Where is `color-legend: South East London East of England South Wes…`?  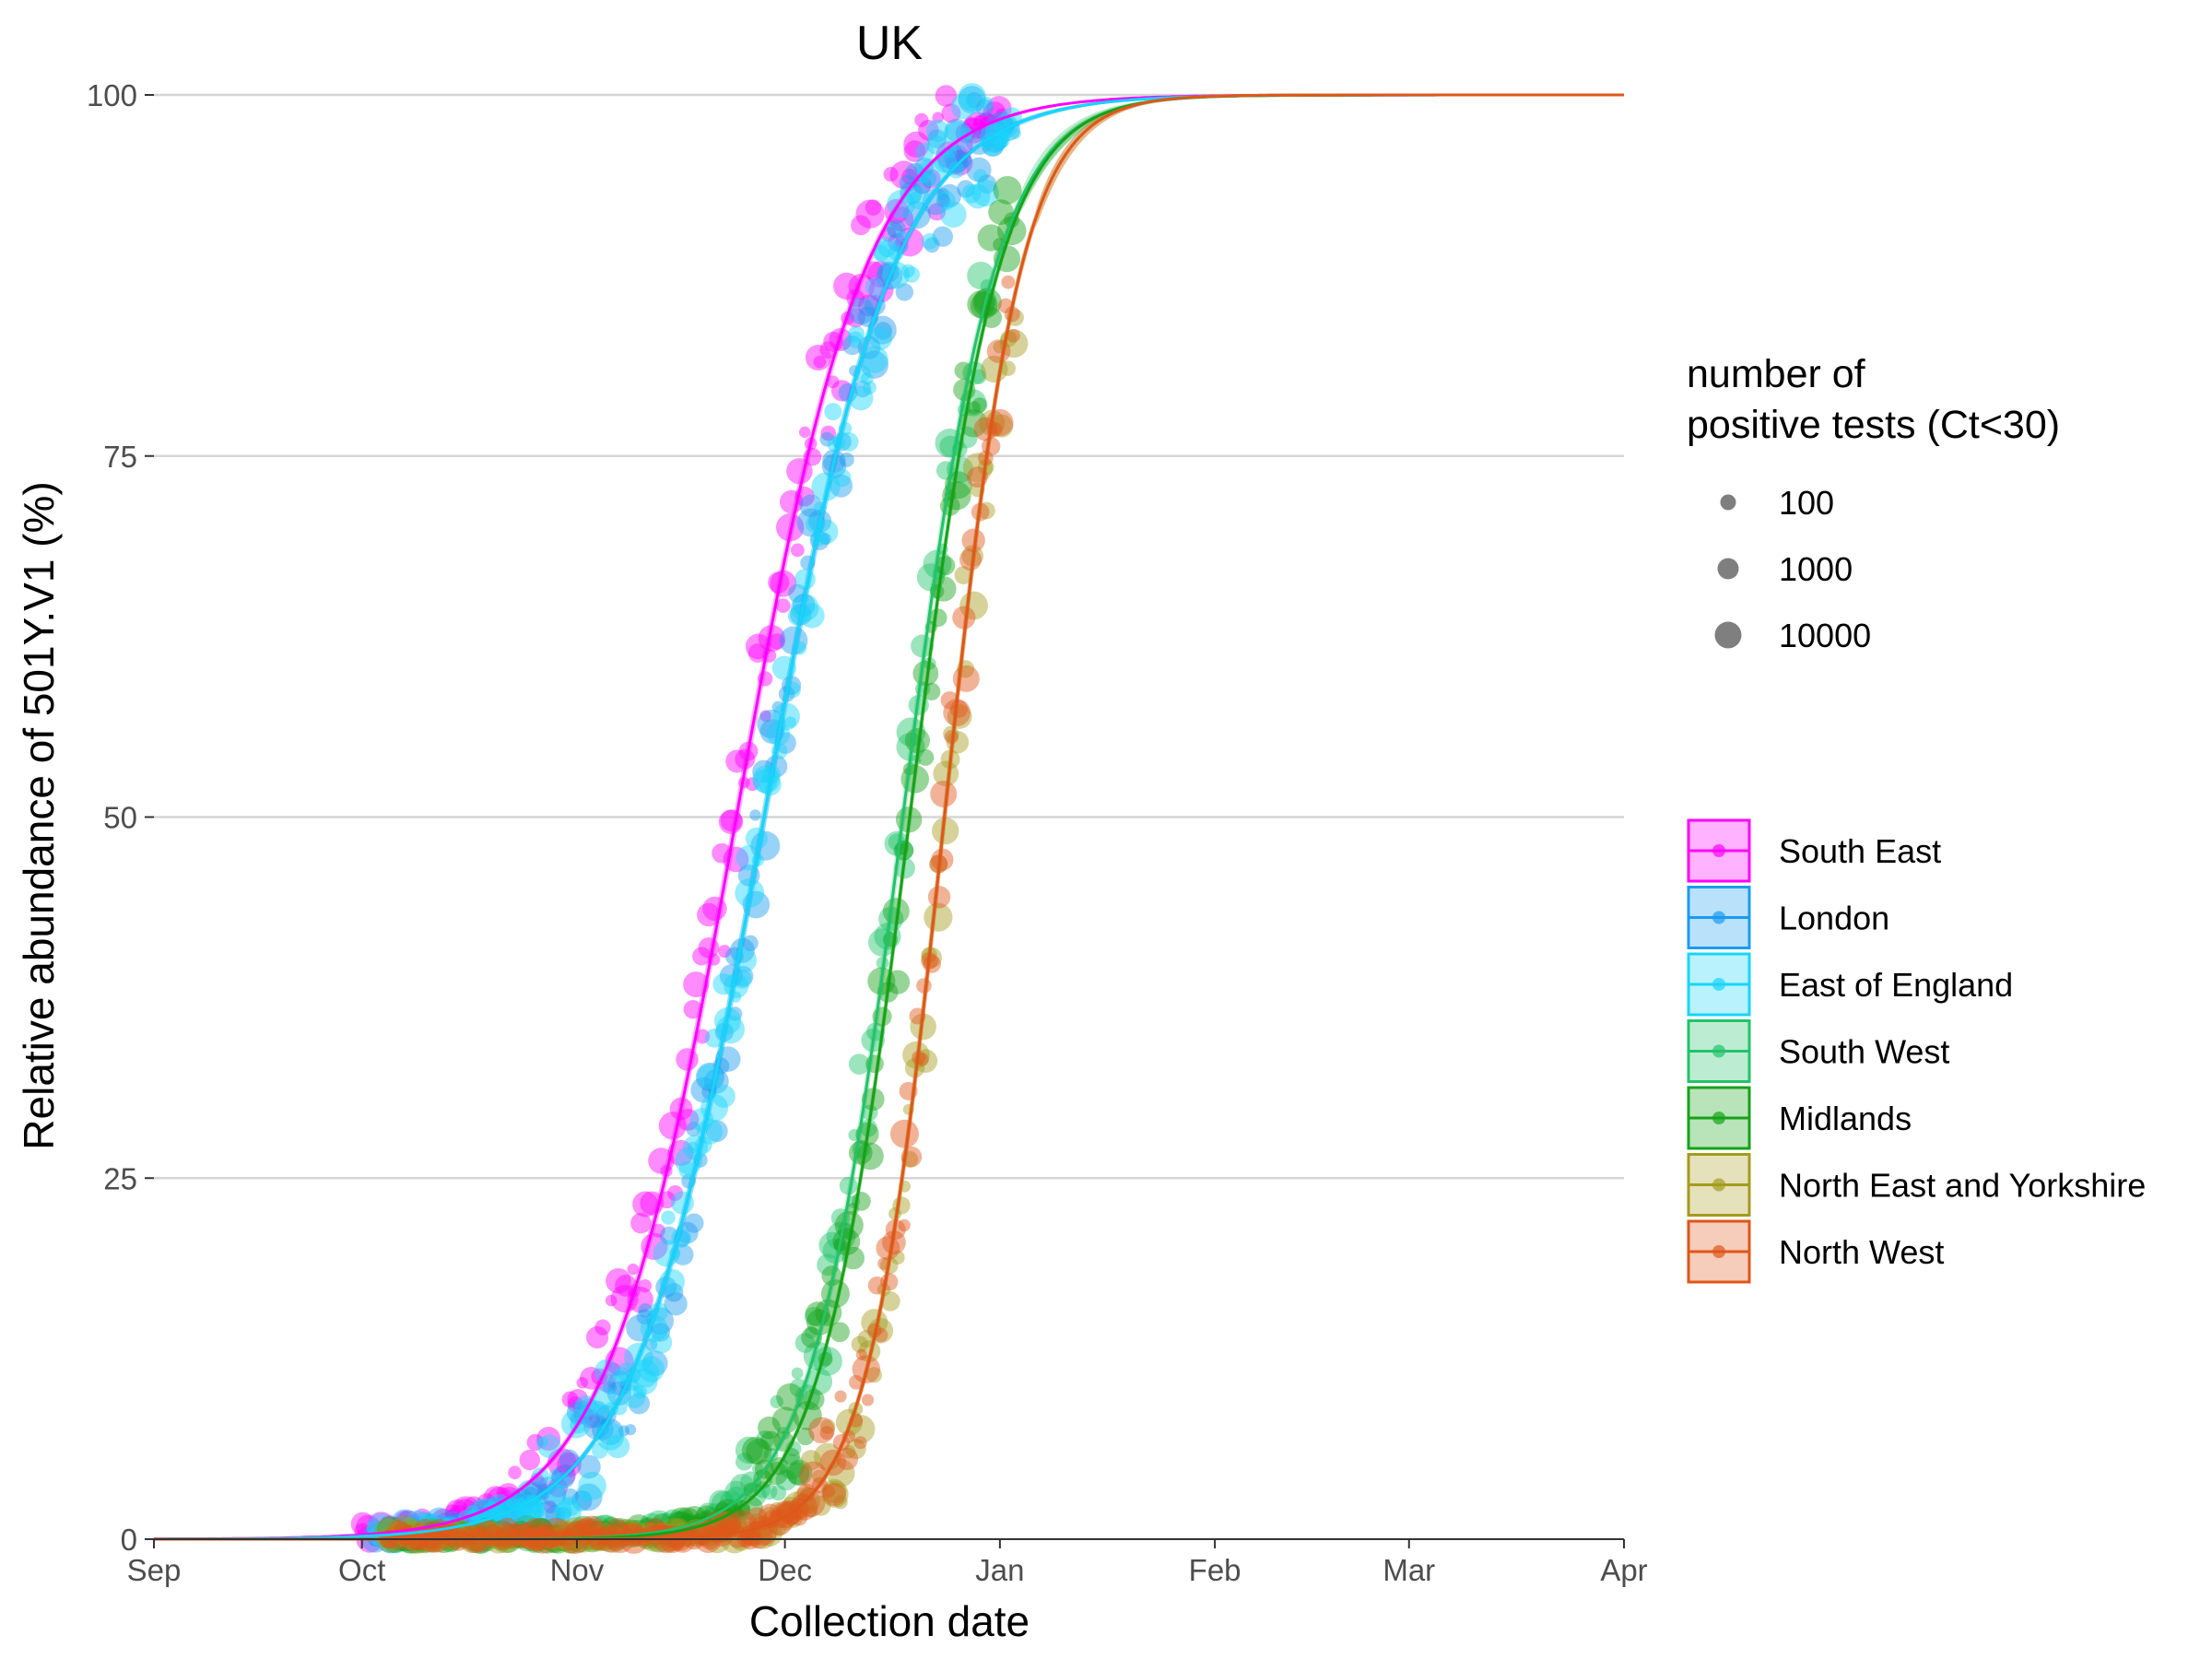 color-legend: South East London East of England South Wes… is located at coordinates (1916, 1051).